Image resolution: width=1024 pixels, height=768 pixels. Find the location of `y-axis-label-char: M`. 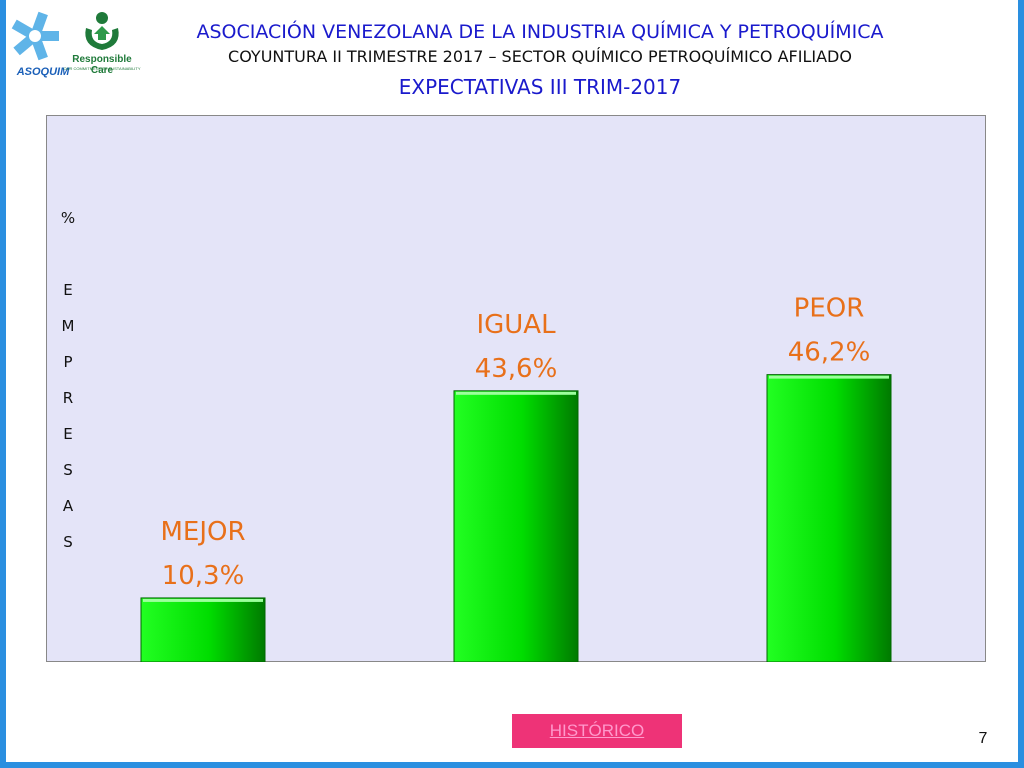

y-axis-label-char: M is located at coordinates (68, 326).